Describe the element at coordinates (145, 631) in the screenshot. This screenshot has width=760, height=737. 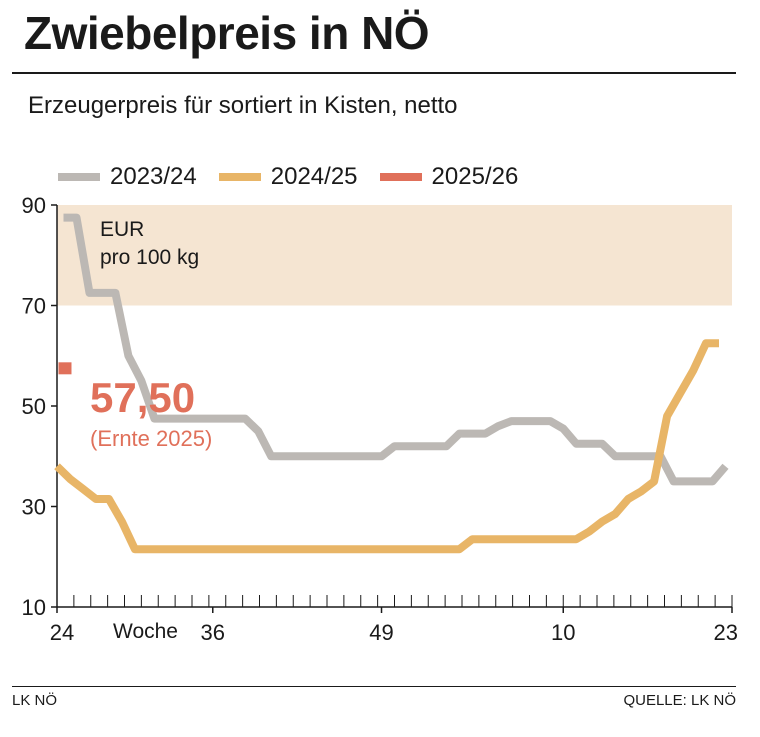
I see `x-axis-title: Woche` at that location.